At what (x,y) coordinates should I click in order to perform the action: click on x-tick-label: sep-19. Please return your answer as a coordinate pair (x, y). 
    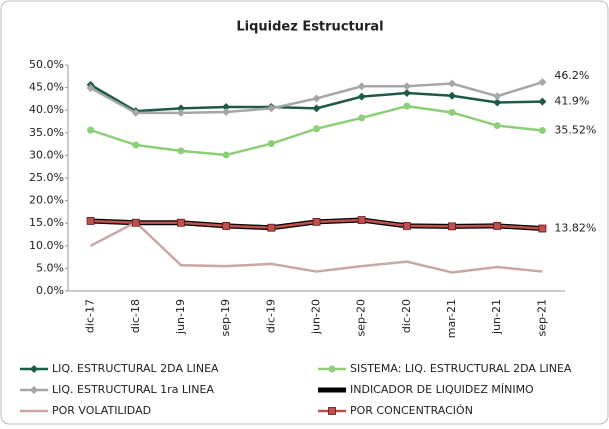
    Looking at the image, I should click on (225, 317).